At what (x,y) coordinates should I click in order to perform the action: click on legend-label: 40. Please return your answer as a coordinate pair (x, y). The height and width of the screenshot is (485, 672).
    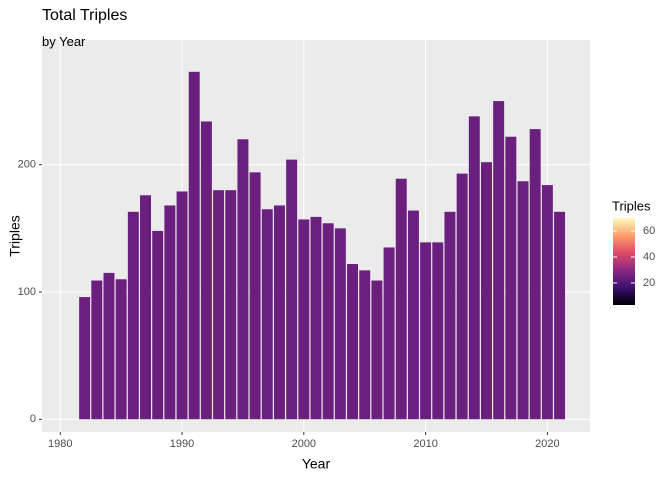
    Looking at the image, I should click on (649, 257).